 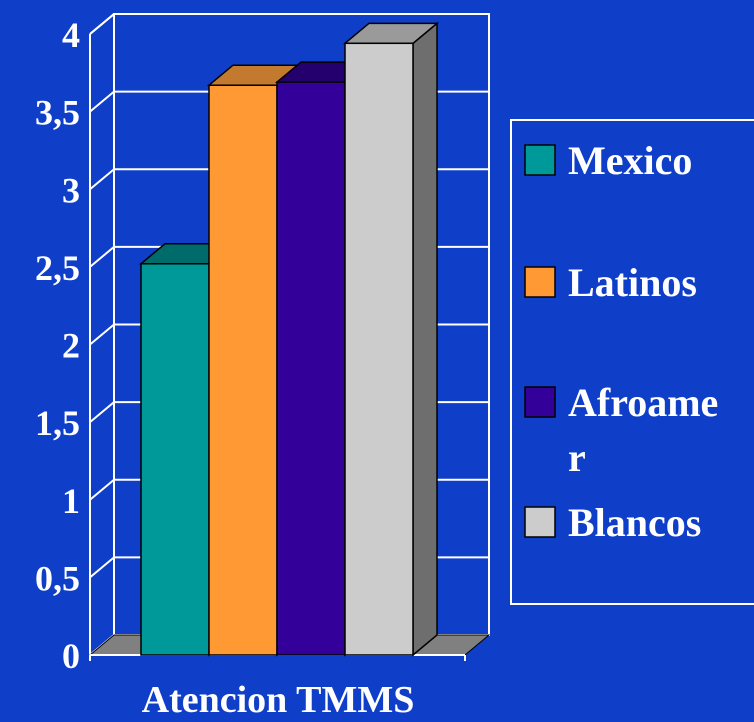 What do you see at coordinates (621, 430) in the screenshot?
I see `legend-item-afroamer: Afroame r` at bounding box center [621, 430].